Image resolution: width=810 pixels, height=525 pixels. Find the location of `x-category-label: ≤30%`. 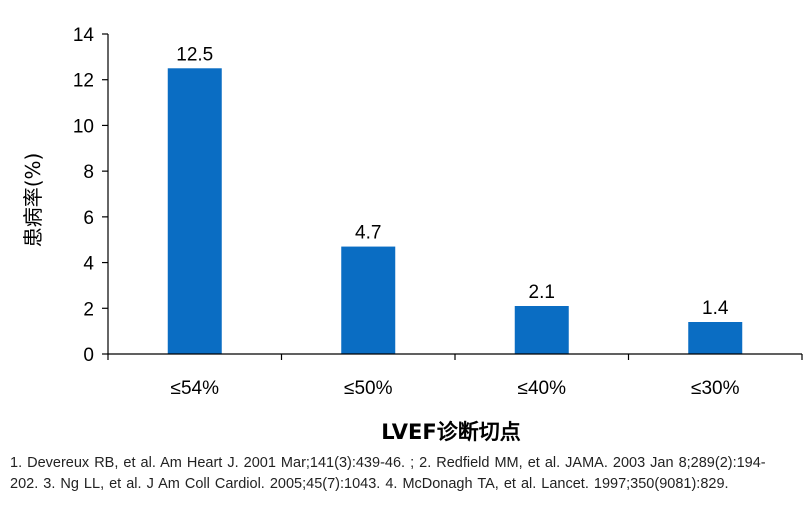

x-category-label: ≤30% is located at coordinates (715, 388).